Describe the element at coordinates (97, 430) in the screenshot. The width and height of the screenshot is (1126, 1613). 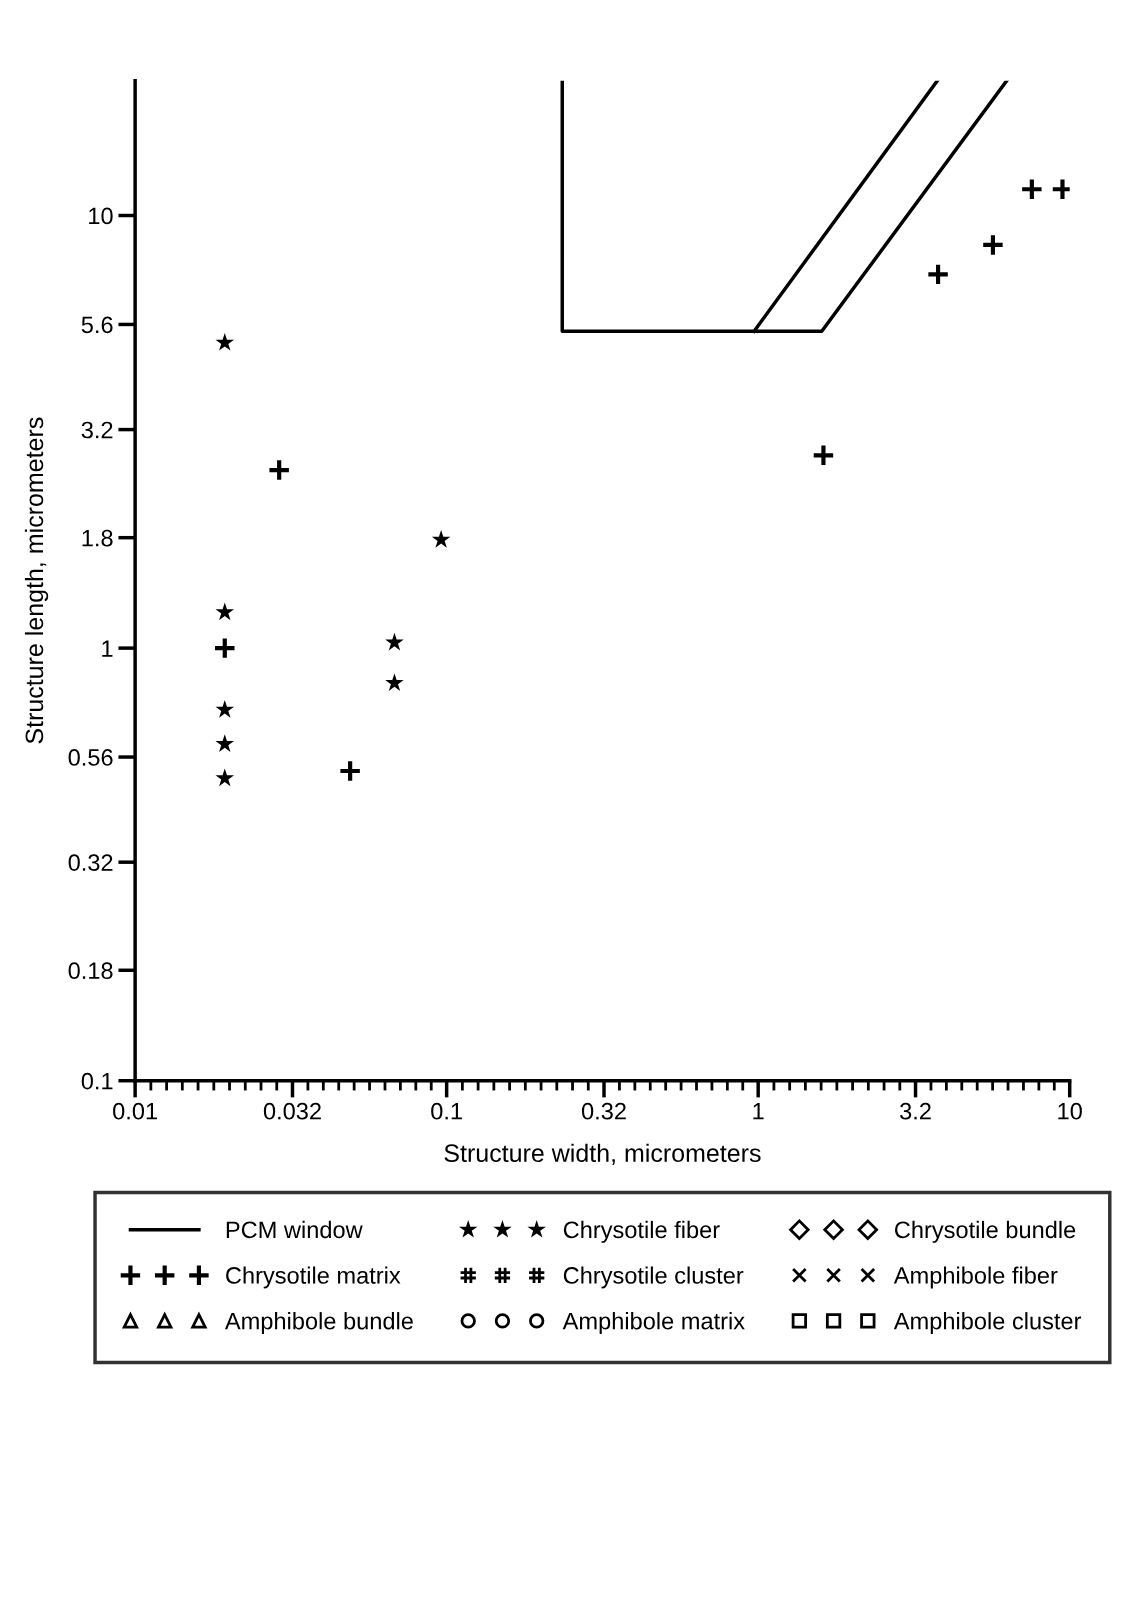
I see `y-tick-label: 3.2` at that location.